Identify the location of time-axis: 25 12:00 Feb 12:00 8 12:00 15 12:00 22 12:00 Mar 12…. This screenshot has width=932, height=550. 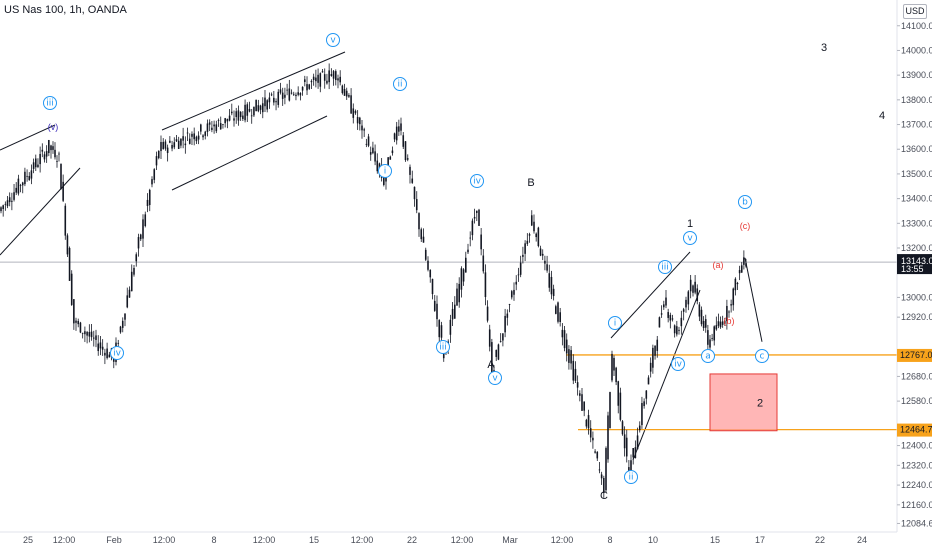
(448, 538).